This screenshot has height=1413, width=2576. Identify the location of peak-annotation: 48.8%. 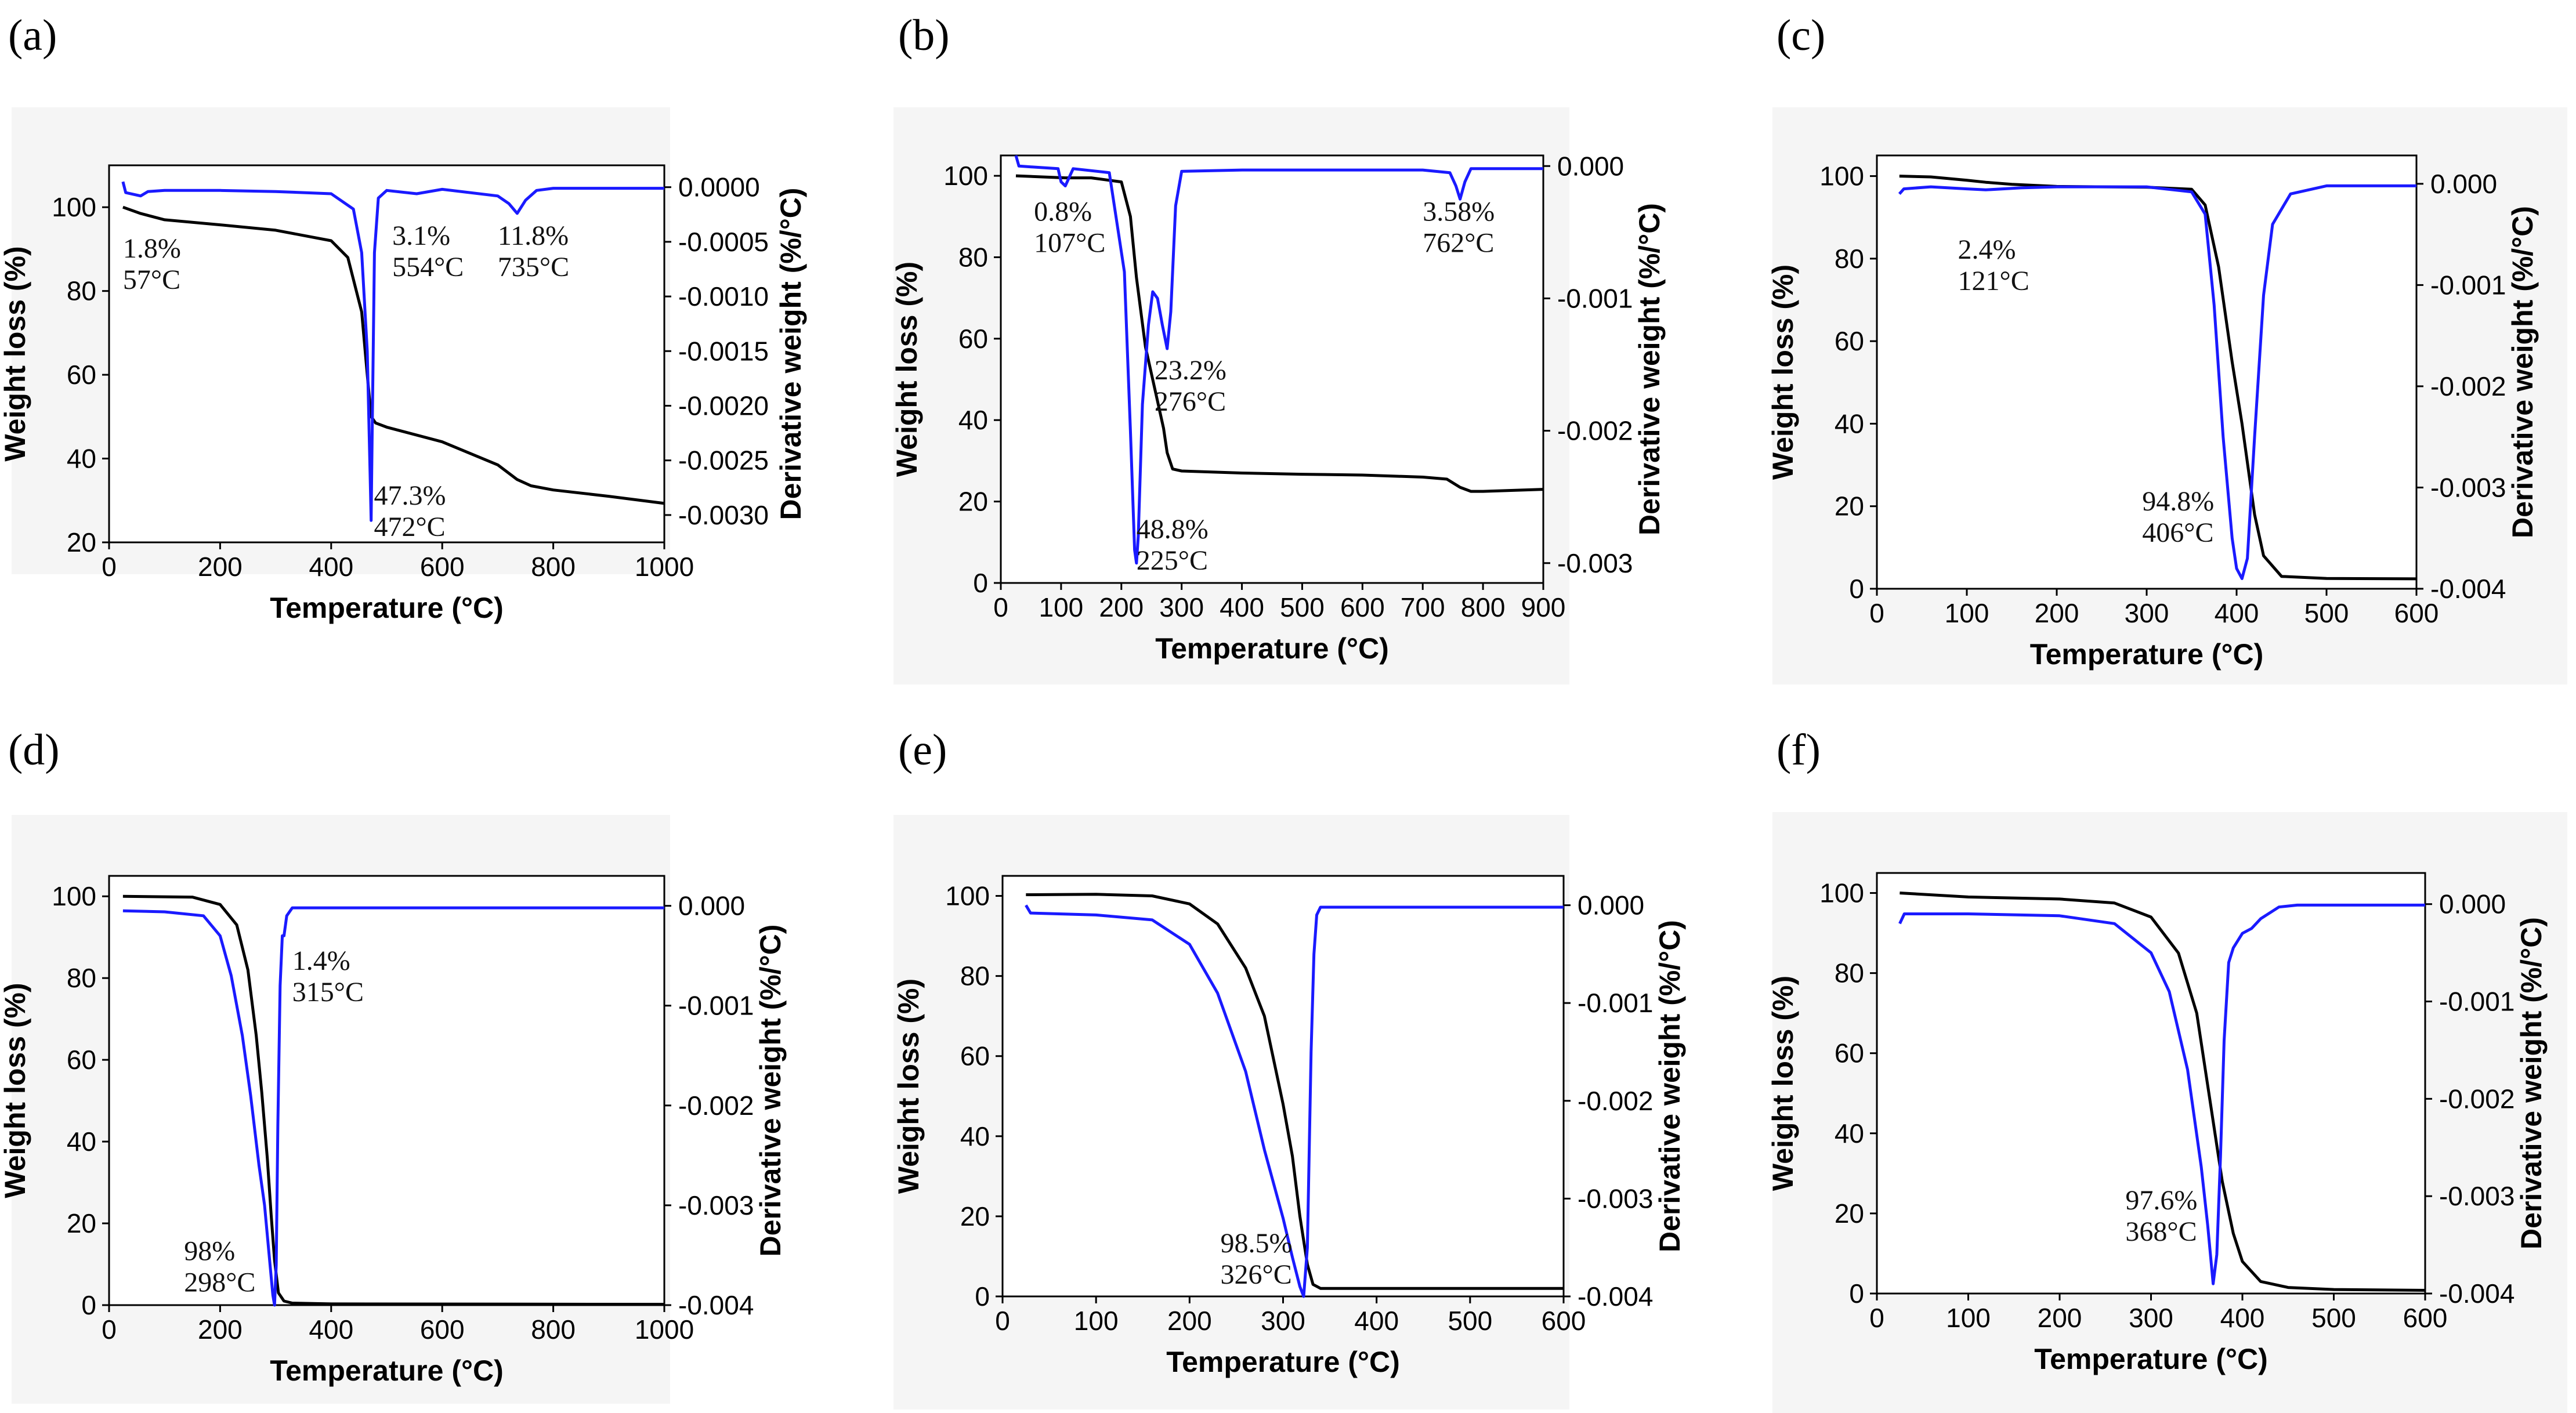
(1173, 530).